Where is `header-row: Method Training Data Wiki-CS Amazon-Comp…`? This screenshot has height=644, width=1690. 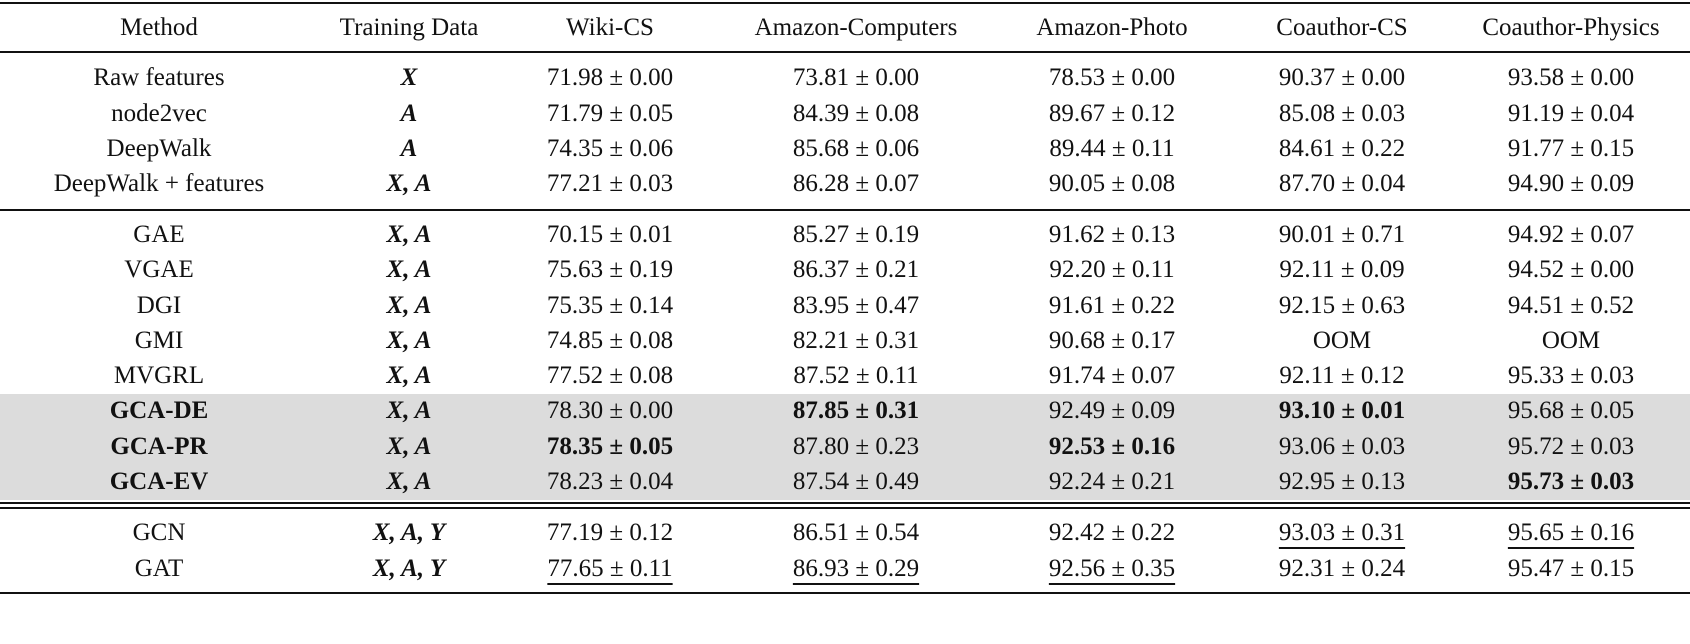
header-row: Method Training Data Wiki-CS Amazon-Comp… is located at coordinates (845, 28).